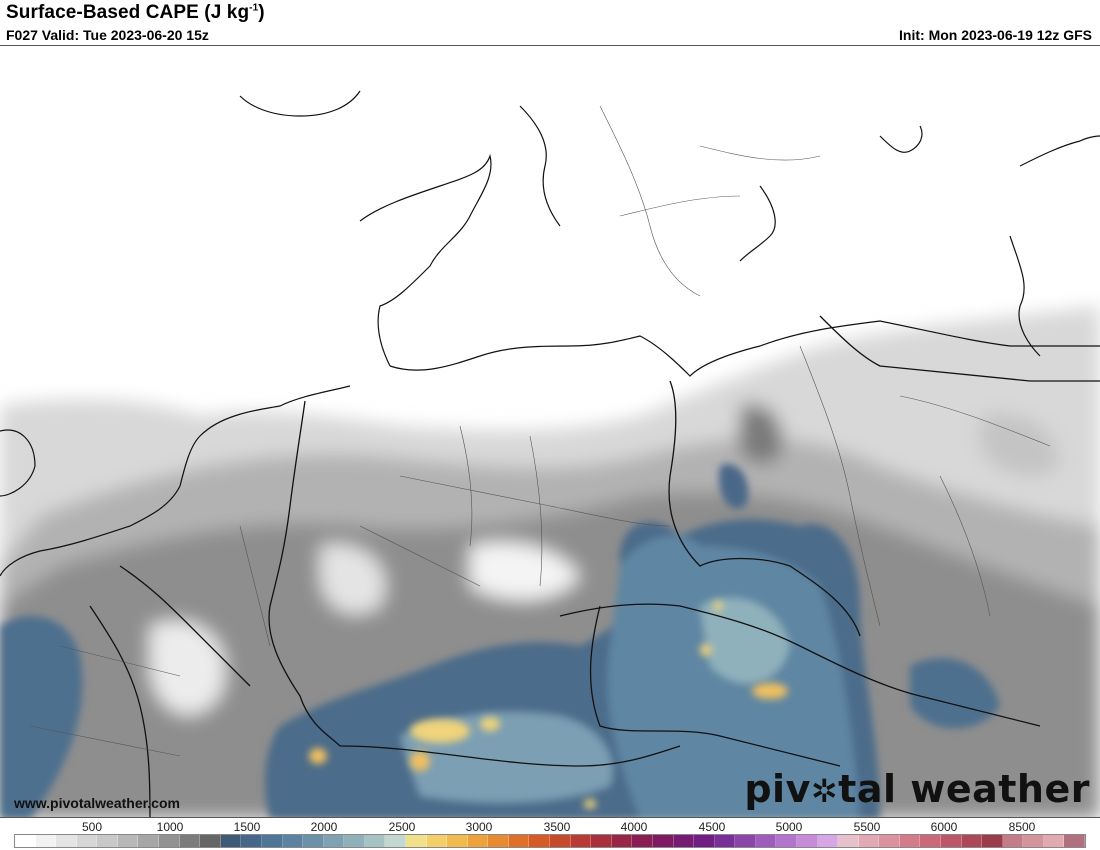 The image size is (1100, 850). Describe the element at coordinates (789, 827) in the screenshot. I see `colorbar-tick-label: 5000` at that location.